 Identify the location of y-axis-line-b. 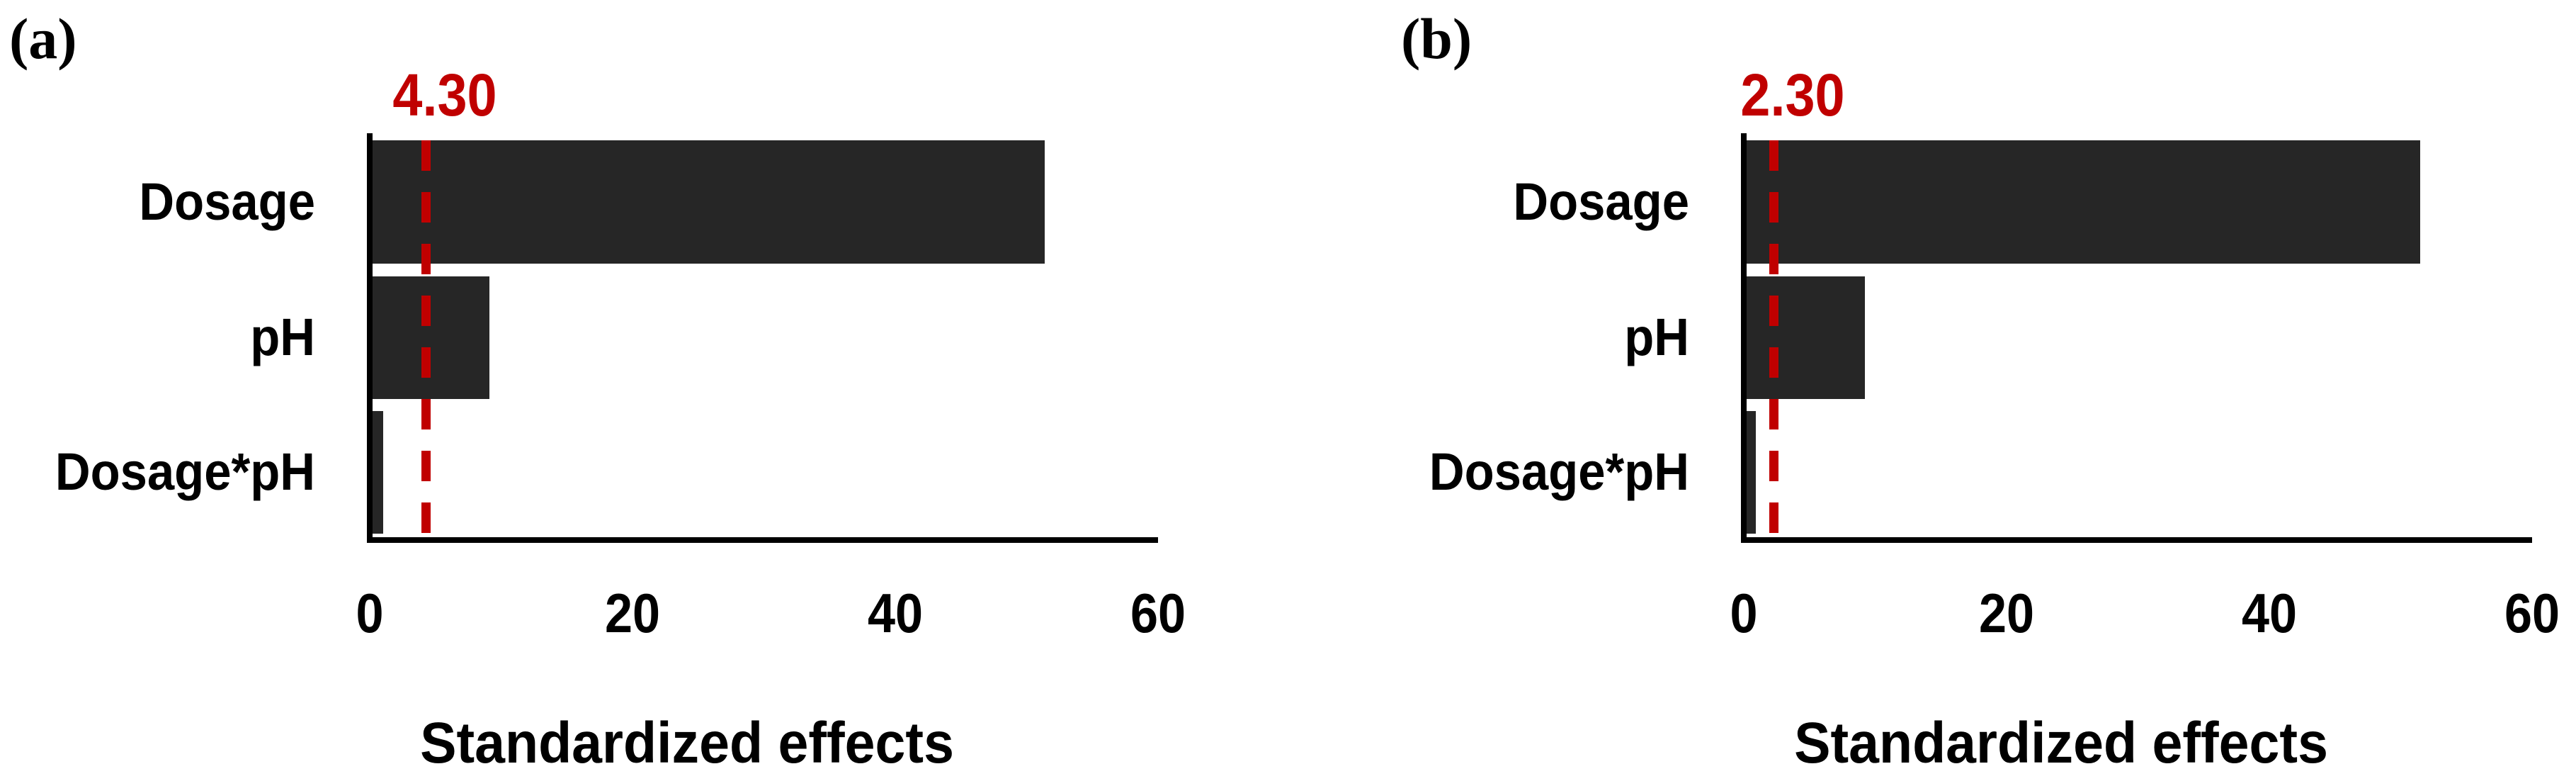
(1744, 338).